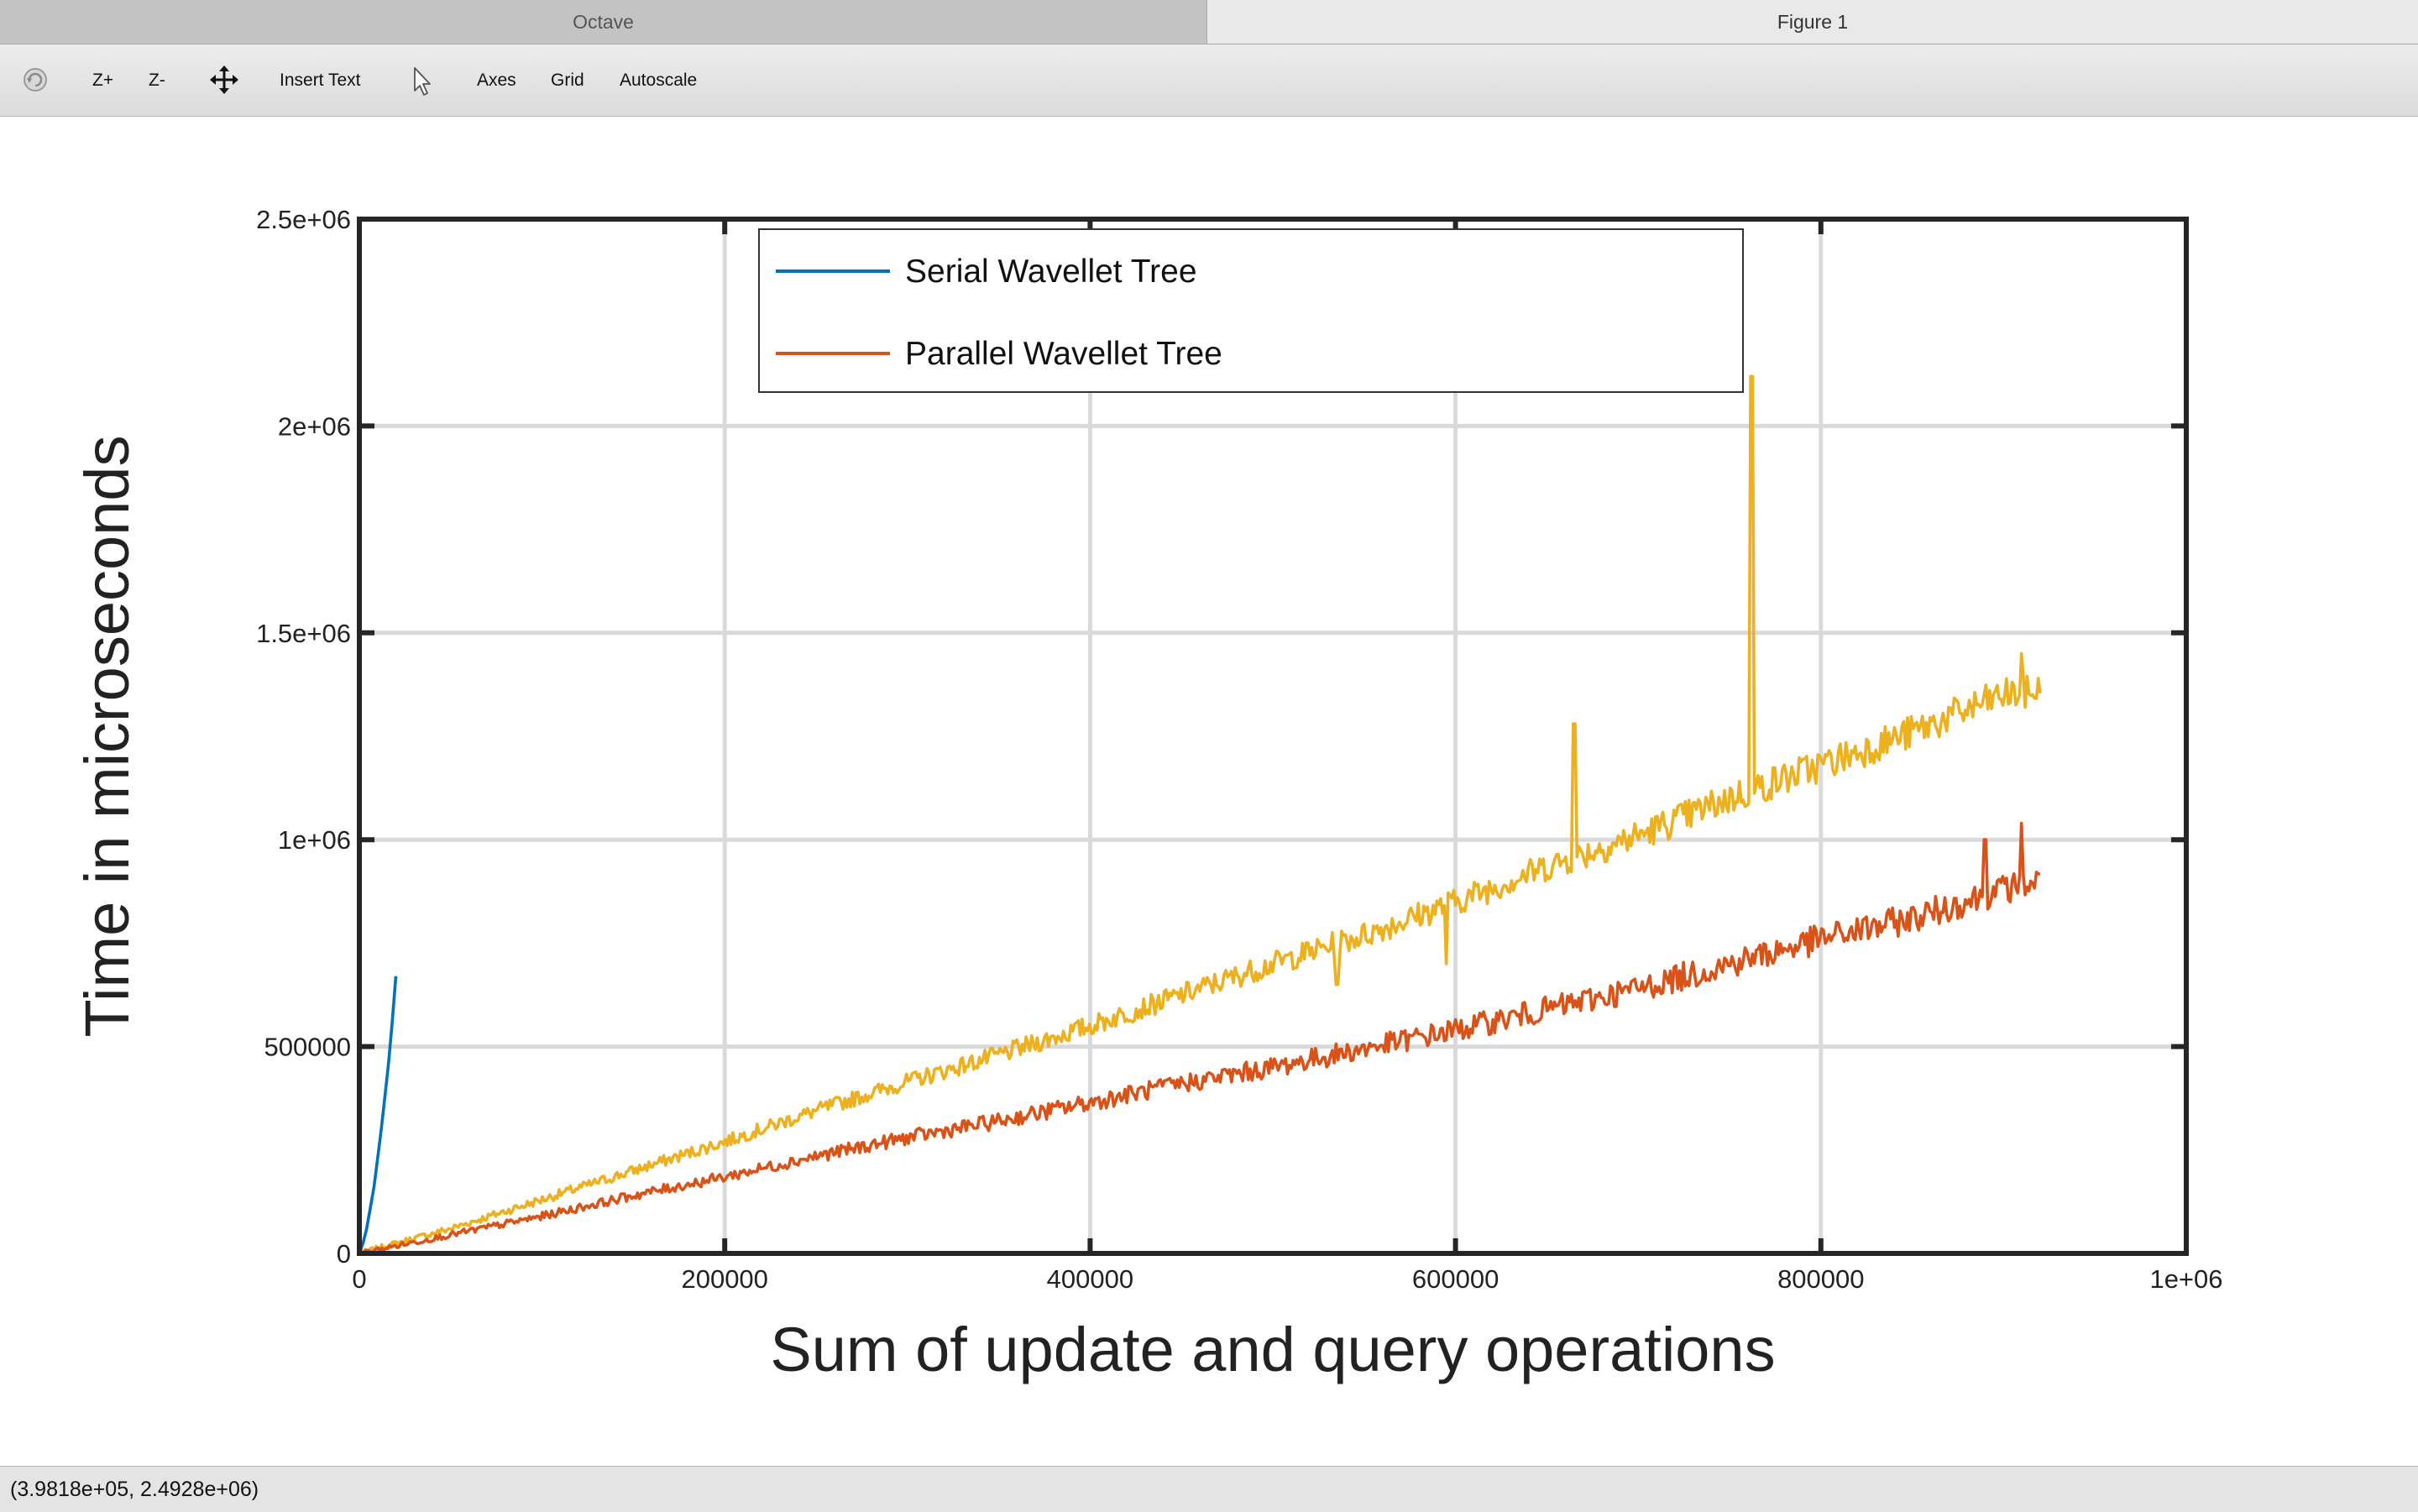 The height and width of the screenshot is (1512, 2418). I want to click on zoom-in-button: Z+, so click(103, 80).